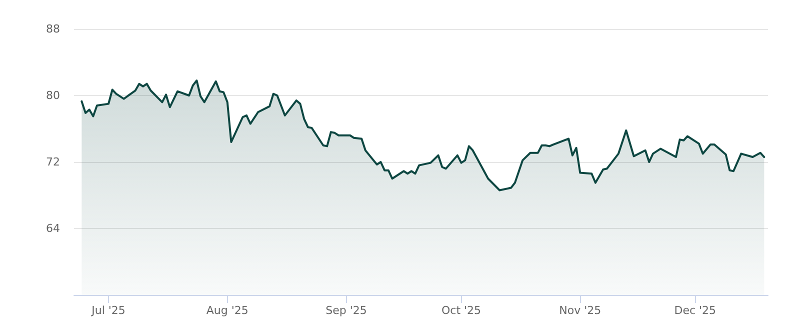 Image resolution: width=800 pixels, height=324 pixels. Describe the element at coordinates (53, 29) in the screenshot. I see `y-tick-label: 88` at that location.